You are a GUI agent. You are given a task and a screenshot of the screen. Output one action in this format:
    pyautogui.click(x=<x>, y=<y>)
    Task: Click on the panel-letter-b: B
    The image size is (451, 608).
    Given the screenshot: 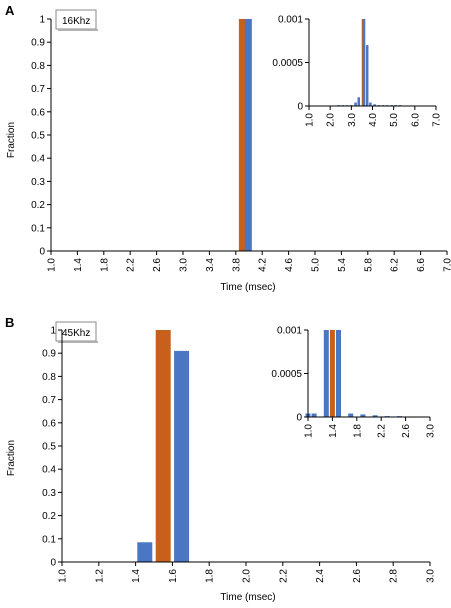 What is the action you would take?
    pyautogui.click(x=9, y=322)
    